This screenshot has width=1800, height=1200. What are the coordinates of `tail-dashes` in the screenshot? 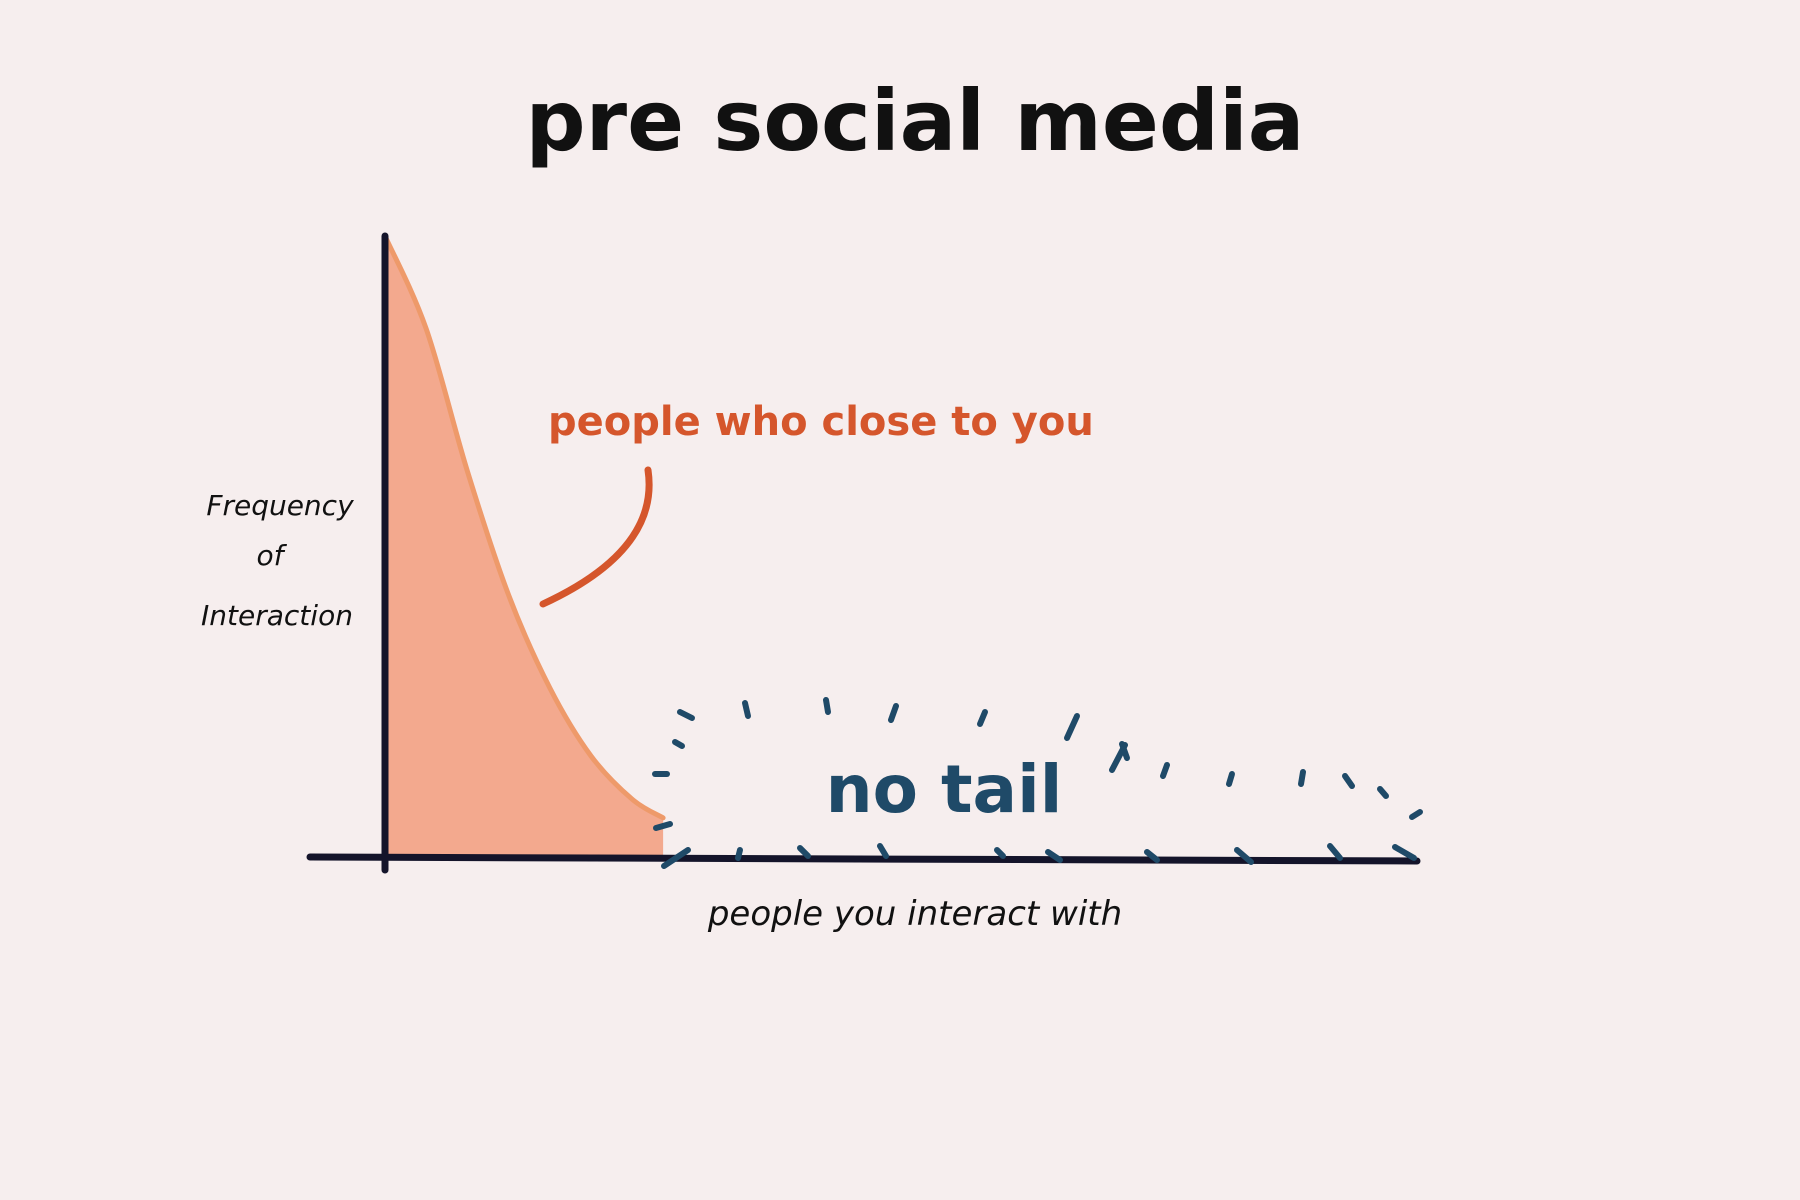 It's located at (1037, 783).